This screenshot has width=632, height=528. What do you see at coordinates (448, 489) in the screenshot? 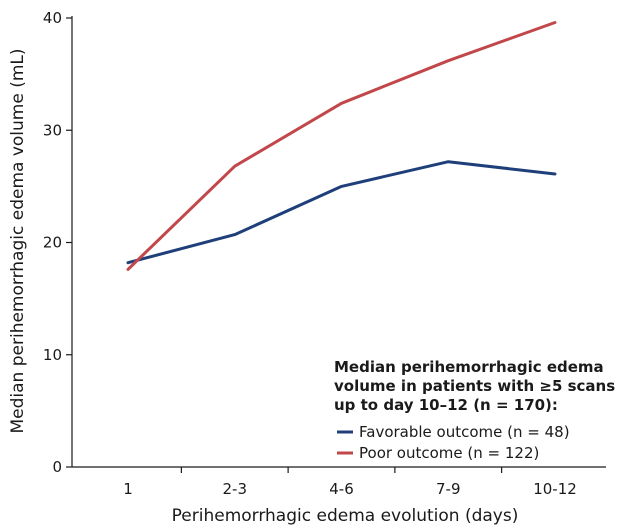
I see `x-tick-label: 7-9` at bounding box center [448, 489].